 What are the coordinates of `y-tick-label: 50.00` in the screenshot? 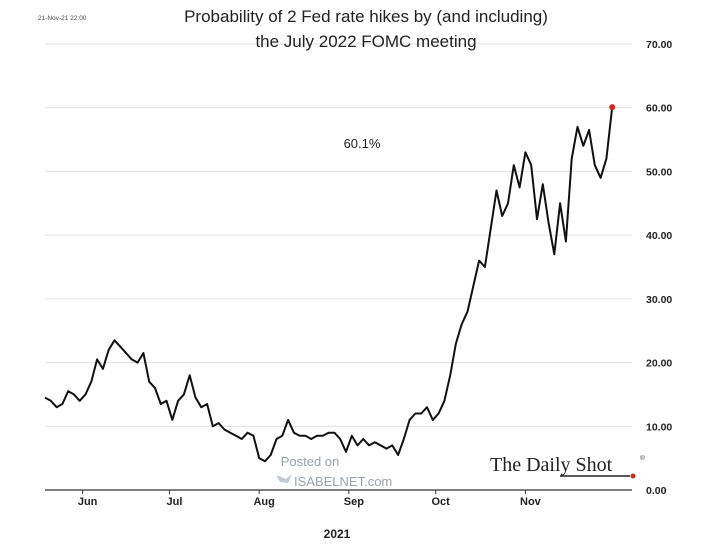 It's located at (659, 172).